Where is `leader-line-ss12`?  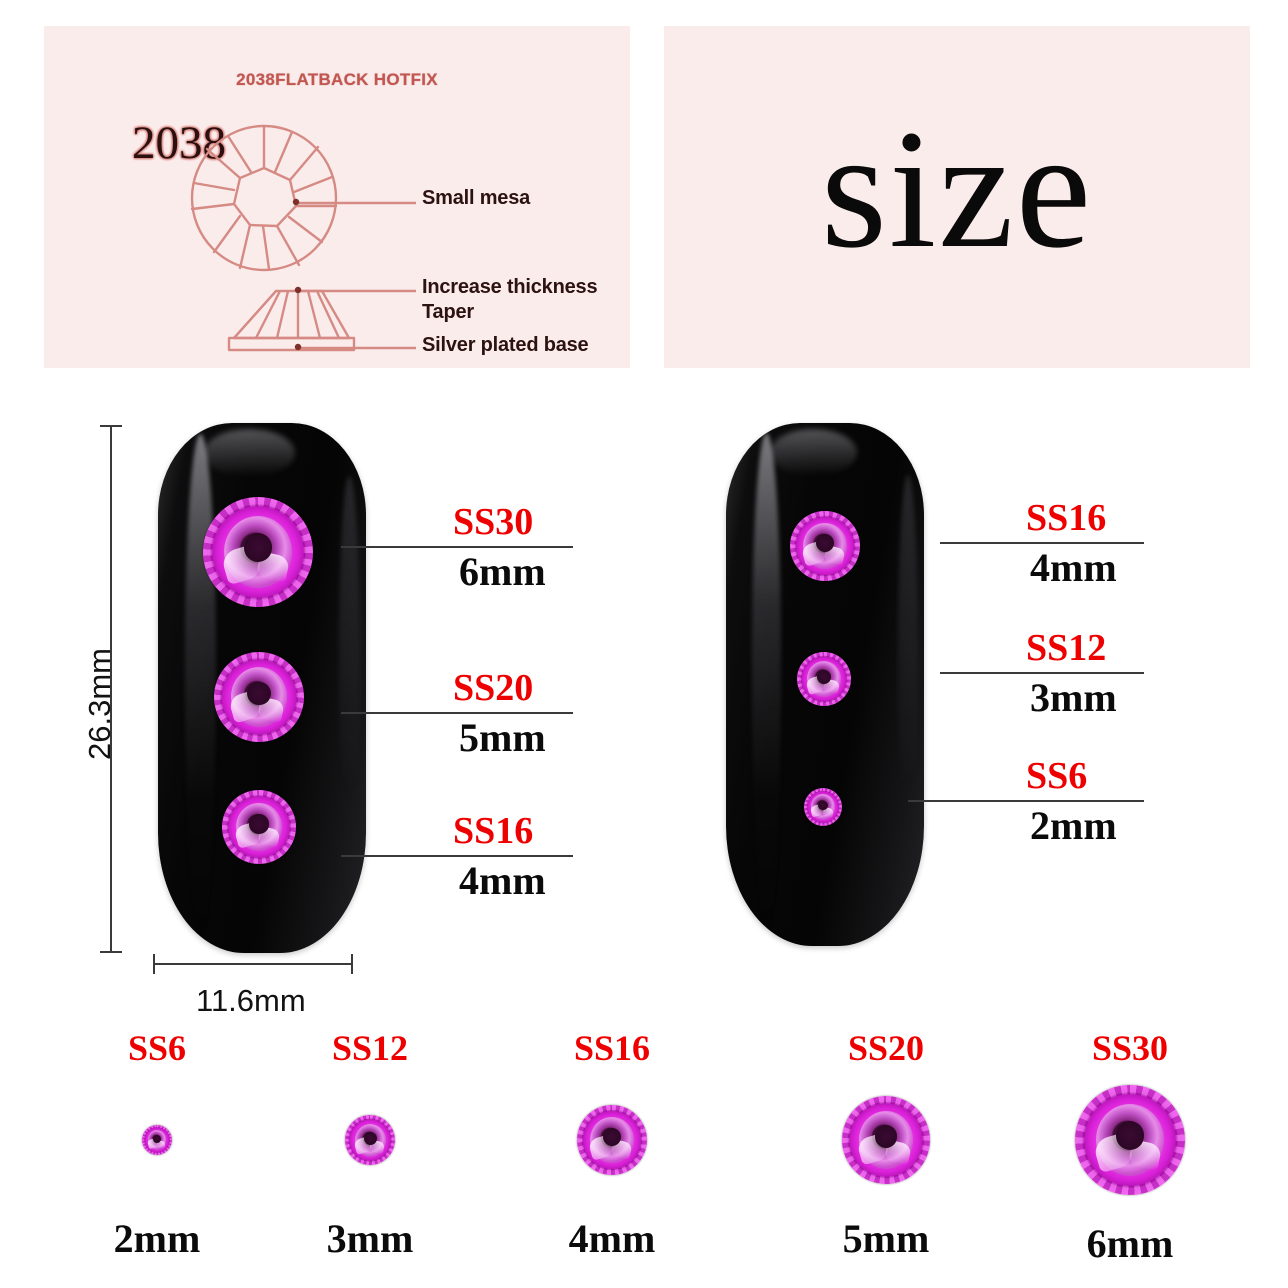 leader-line-ss12 is located at coordinates (1042, 673).